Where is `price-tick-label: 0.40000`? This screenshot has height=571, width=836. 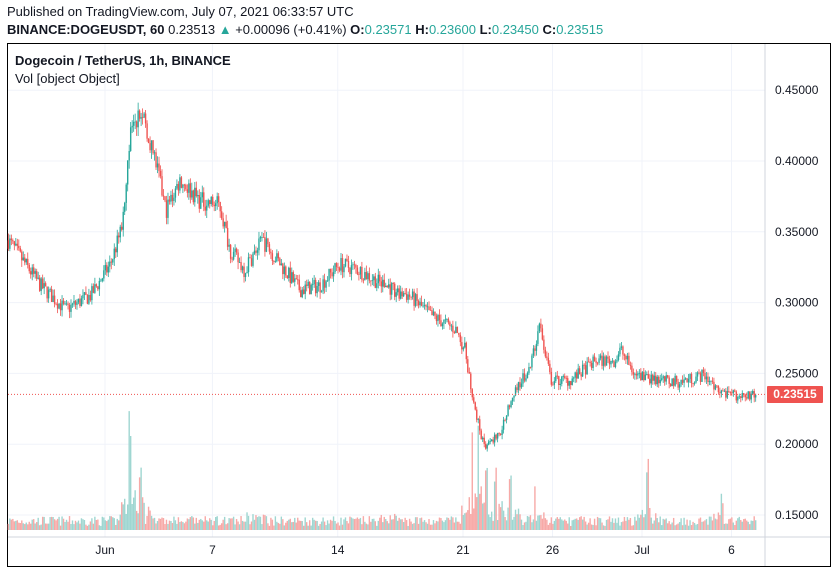
price-tick-label: 0.40000 is located at coordinates (797, 161).